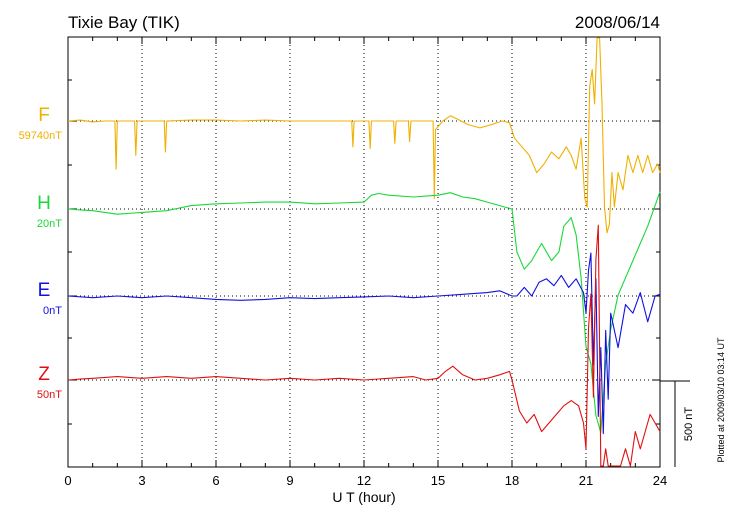 The width and height of the screenshot is (730, 520). Describe the element at coordinates (49, 395) in the screenshot. I see `series-baseline-z: 50nT` at that location.